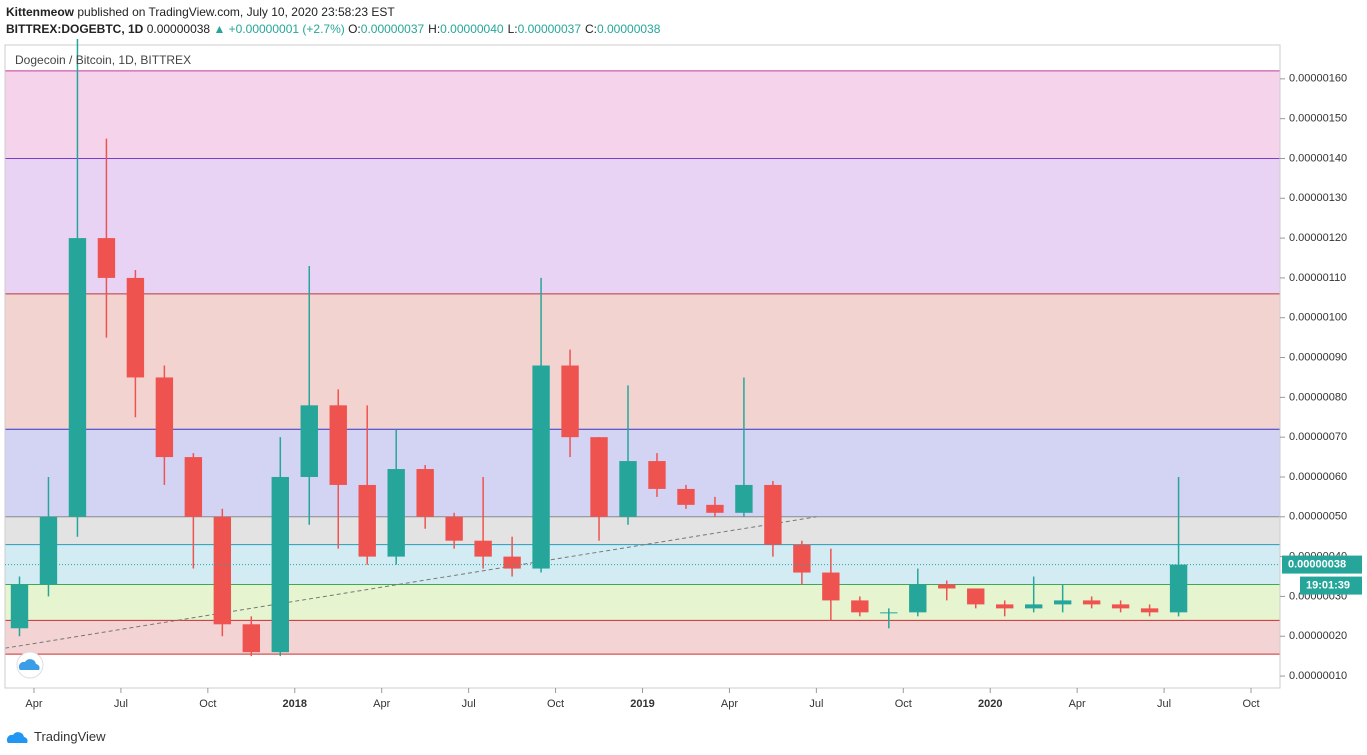  What do you see at coordinates (279, 29) in the screenshot?
I see `change: ▲ +0.00000001 (+2.7%)` at bounding box center [279, 29].